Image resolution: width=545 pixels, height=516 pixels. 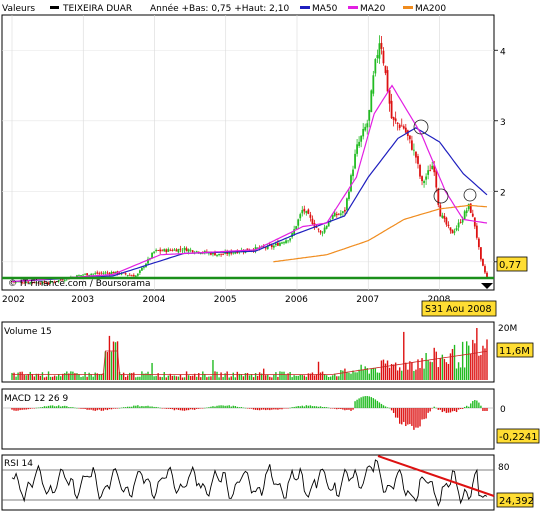 I want to click on scroll-down-arrow-icon, so click(x=487, y=286).